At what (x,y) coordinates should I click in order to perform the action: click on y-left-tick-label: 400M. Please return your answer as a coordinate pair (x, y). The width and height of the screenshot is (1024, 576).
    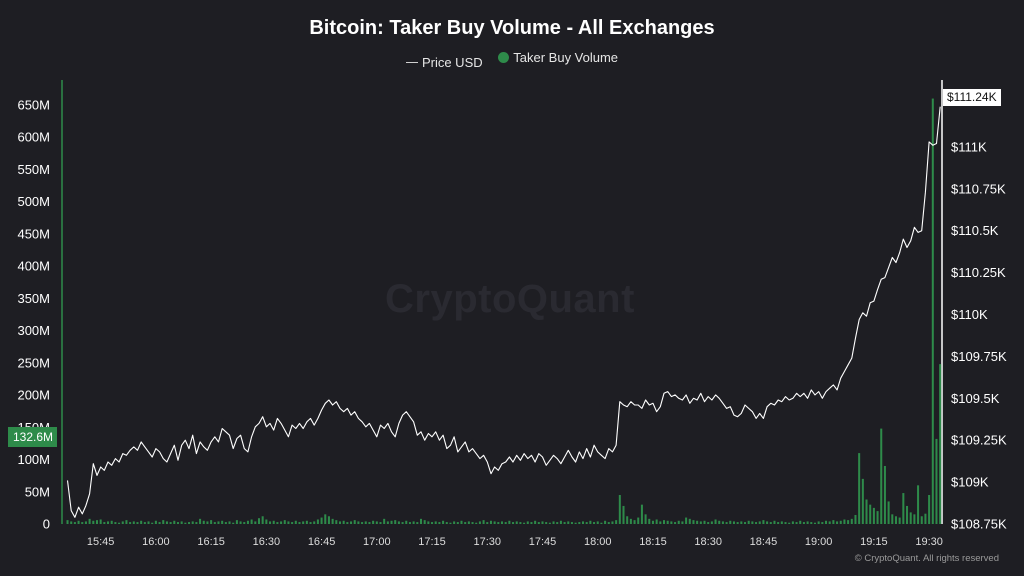
    Looking at the image, I should click on (33, 266).